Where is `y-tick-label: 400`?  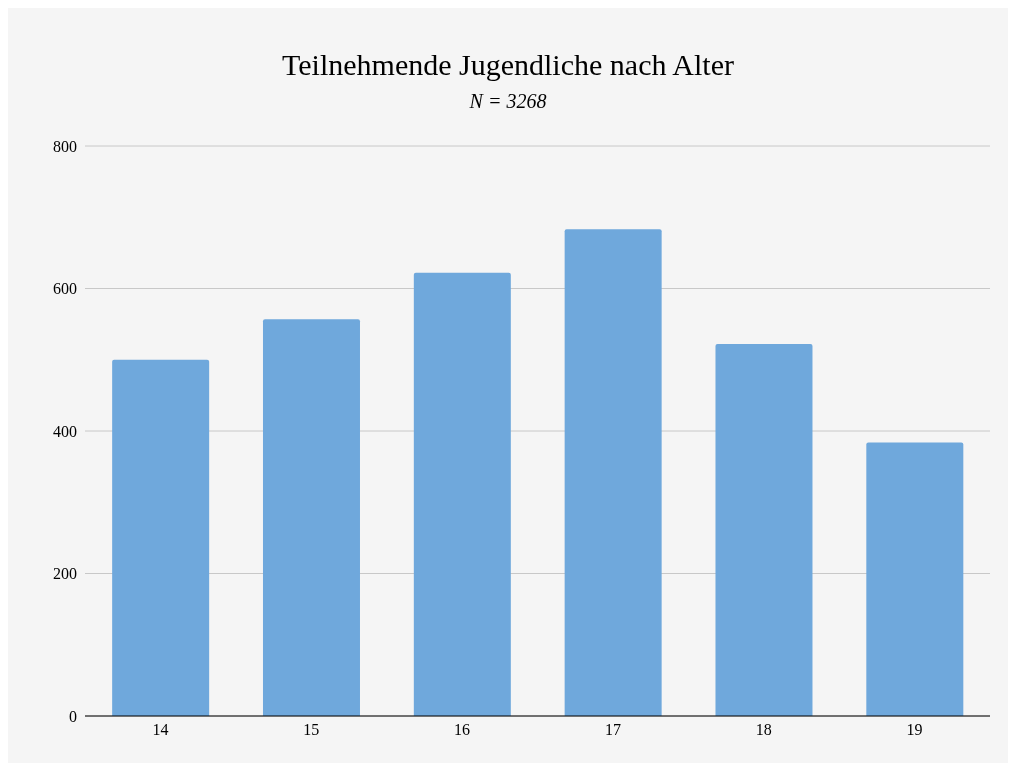
y-tick-label: 400 is located at coordinates (65, 431).